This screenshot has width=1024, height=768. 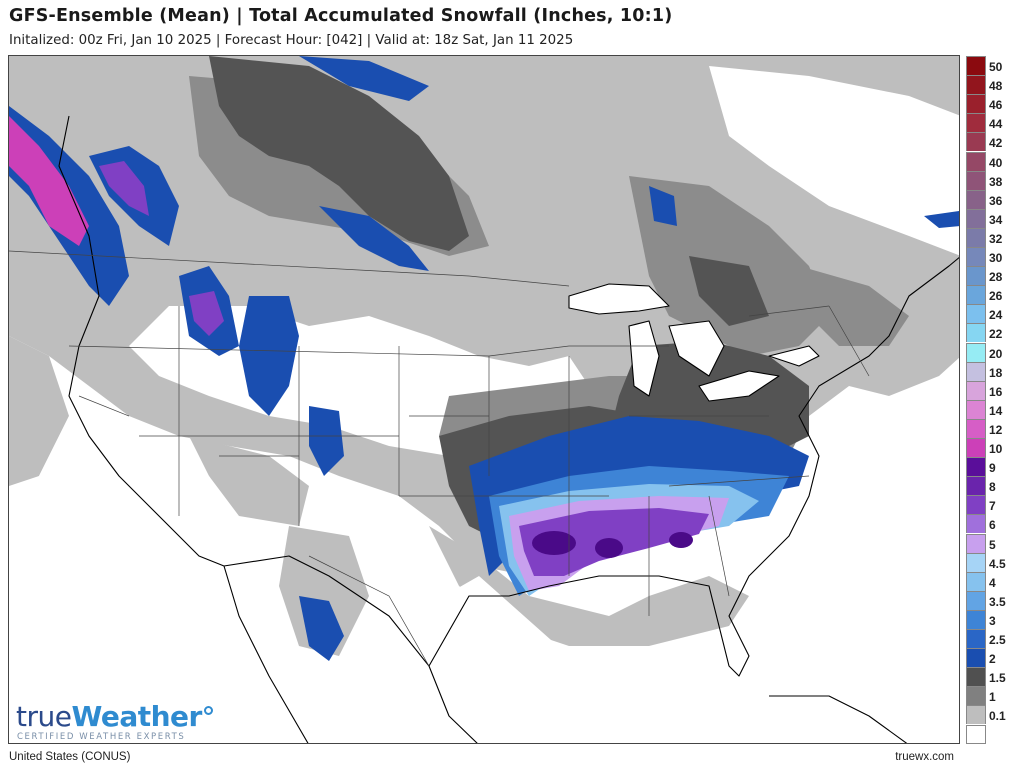 I want to click on legend-item: 32, so click(x=994, y=237).